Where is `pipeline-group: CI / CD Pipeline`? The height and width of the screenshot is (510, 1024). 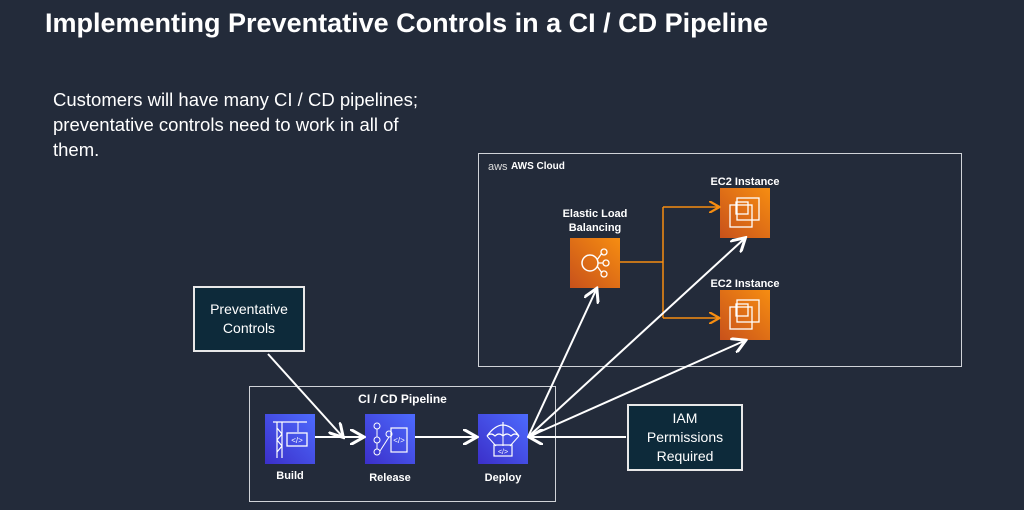 pipeline-group: CI / CD Pipeline is located at coordinates (402, 444).